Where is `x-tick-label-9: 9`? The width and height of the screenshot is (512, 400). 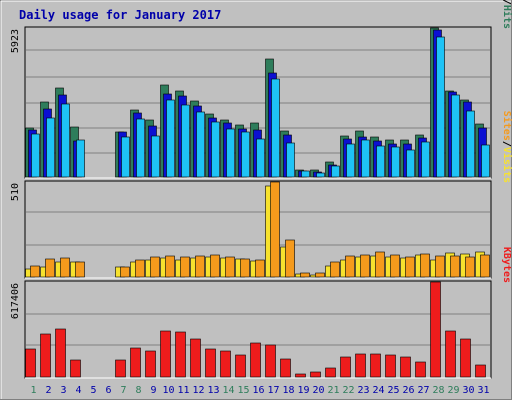
x-tick-label-9: 9 is located at coordinates (153, 390).